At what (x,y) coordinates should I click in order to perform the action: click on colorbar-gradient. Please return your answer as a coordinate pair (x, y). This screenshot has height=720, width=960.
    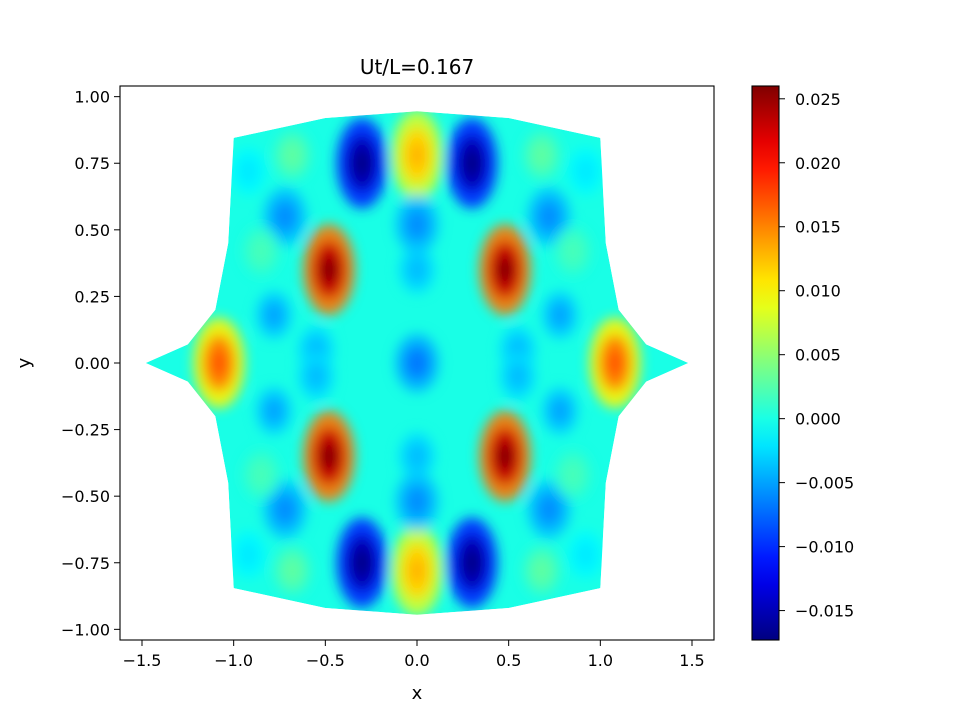
    Looking at the image, I should click on (765, 363).